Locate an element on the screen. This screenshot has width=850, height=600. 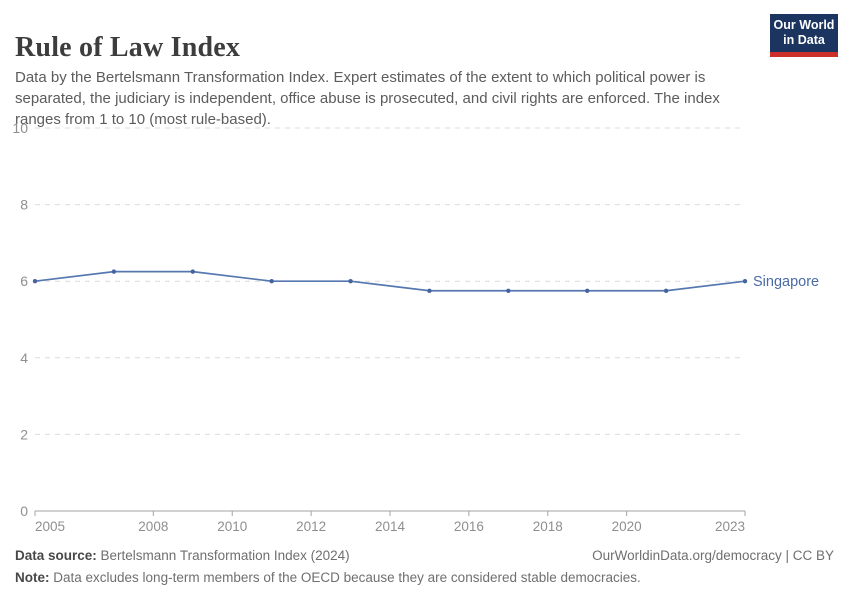
data-source-value: Bertelsmann Transformation Index (2024) is located at coordinates (223, 555).